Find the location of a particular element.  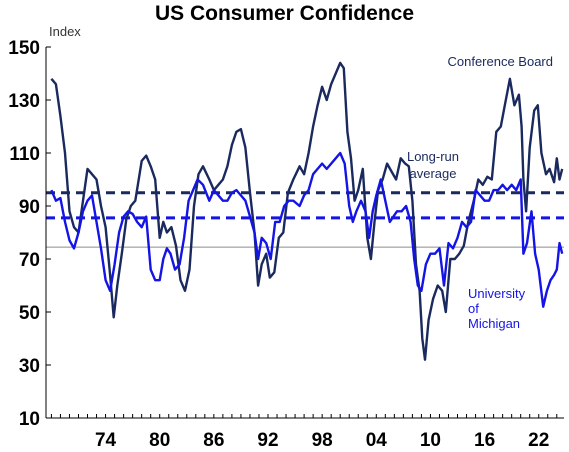

x-tick-label: 86 is located at coordinates (213, 440).